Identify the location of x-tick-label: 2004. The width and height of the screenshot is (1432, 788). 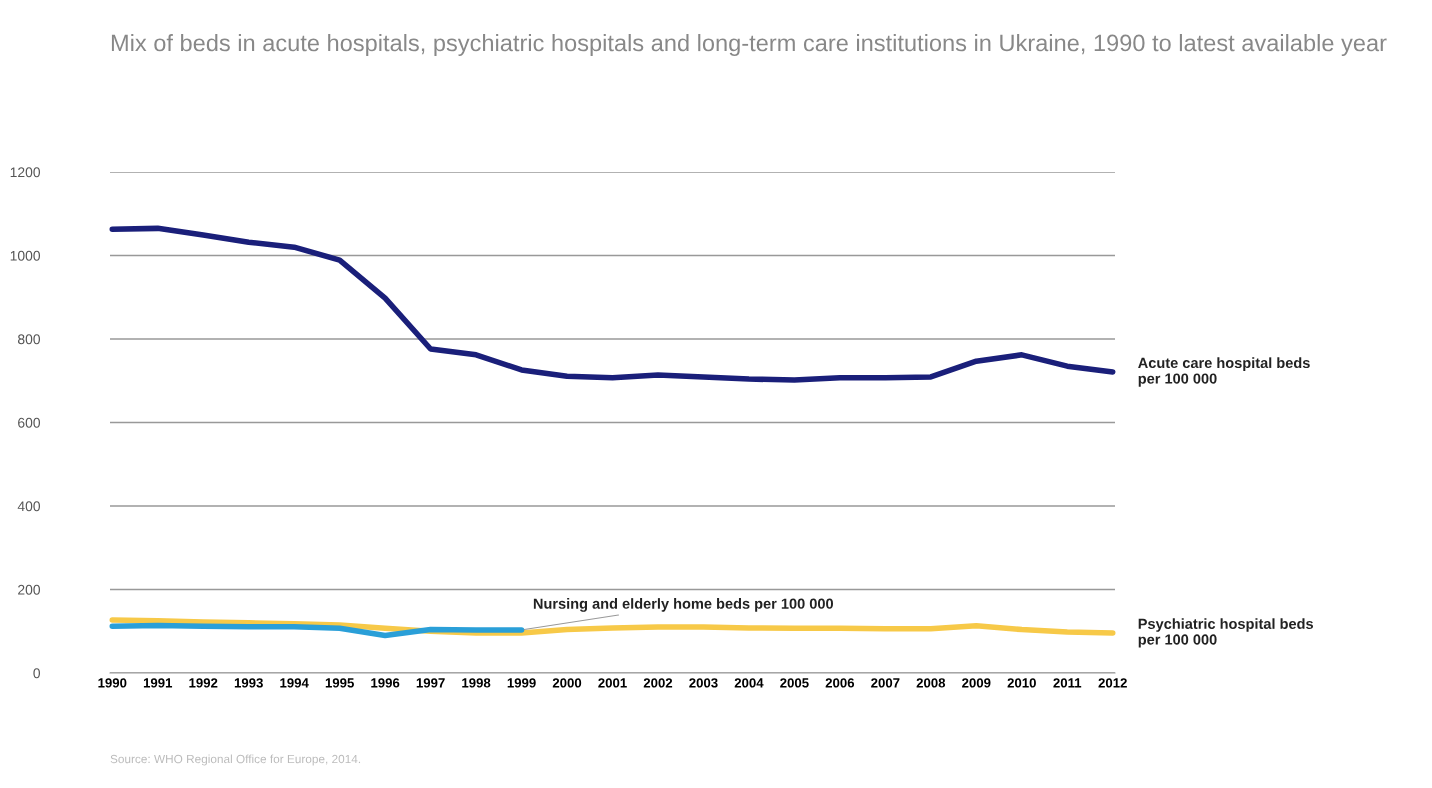
(749, 683).